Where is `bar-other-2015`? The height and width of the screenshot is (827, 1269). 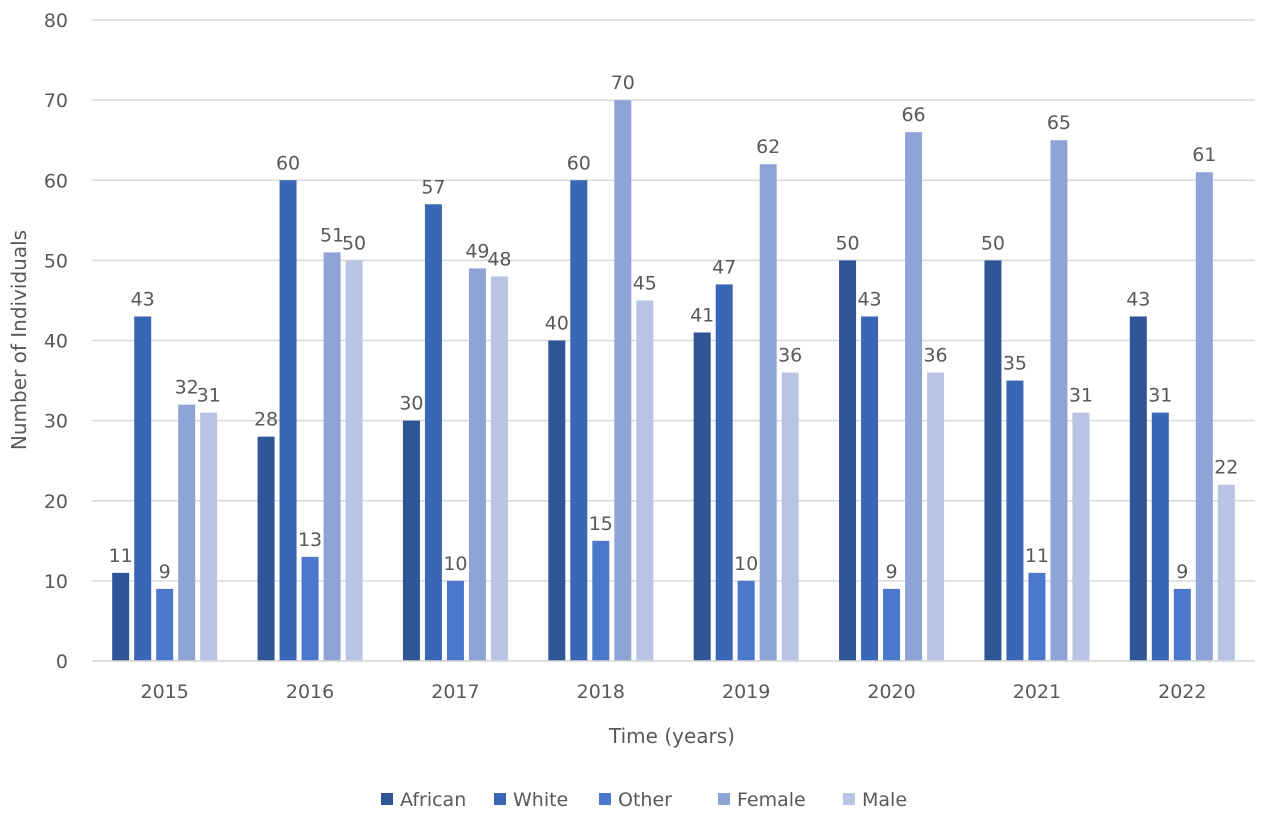
bar-other-2015 is located at coordinates (165, 624).